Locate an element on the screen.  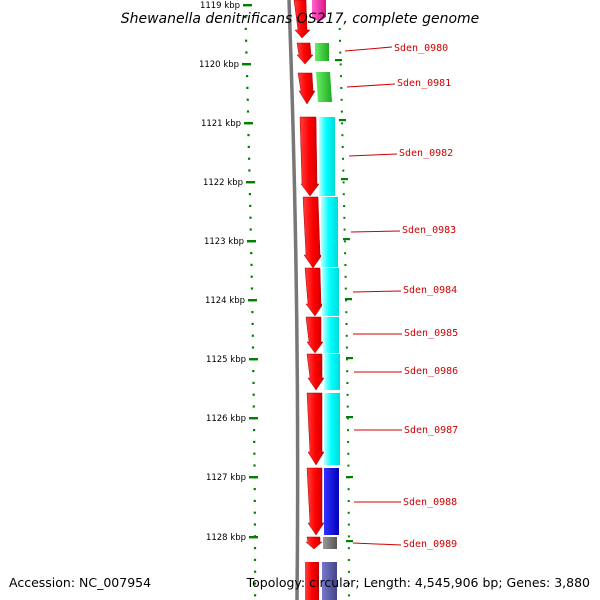
gene-label: Sden_0984 is located at coordinates (430, 290).